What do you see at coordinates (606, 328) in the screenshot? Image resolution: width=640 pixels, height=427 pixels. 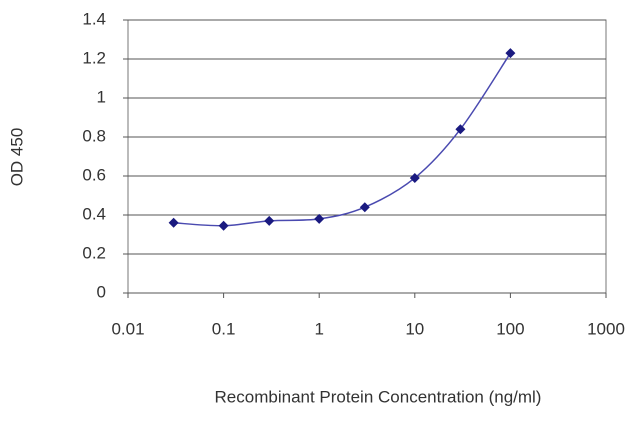 I see `x-tick-label: 1000` at bounding box center [606, 328].